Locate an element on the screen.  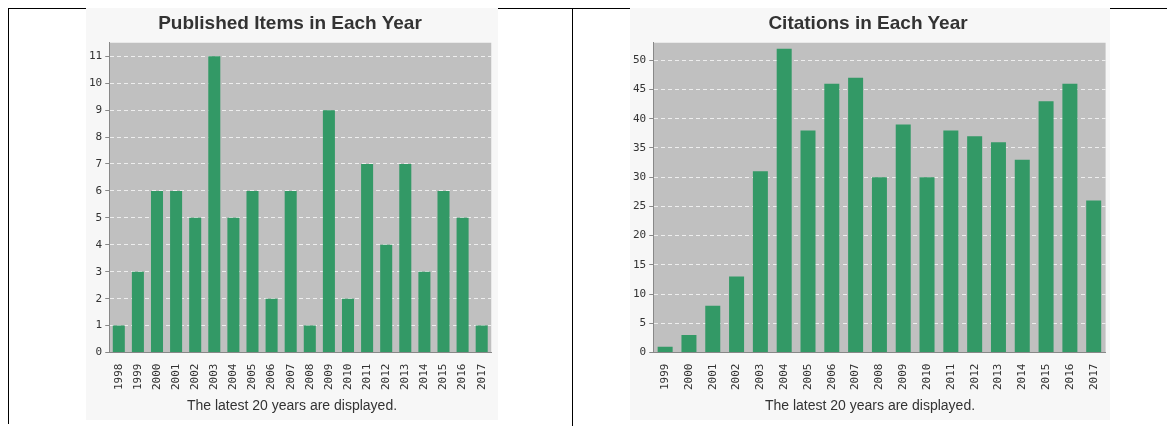
chart-title: Published Items in Each Year is located at coordinates (290, 22).